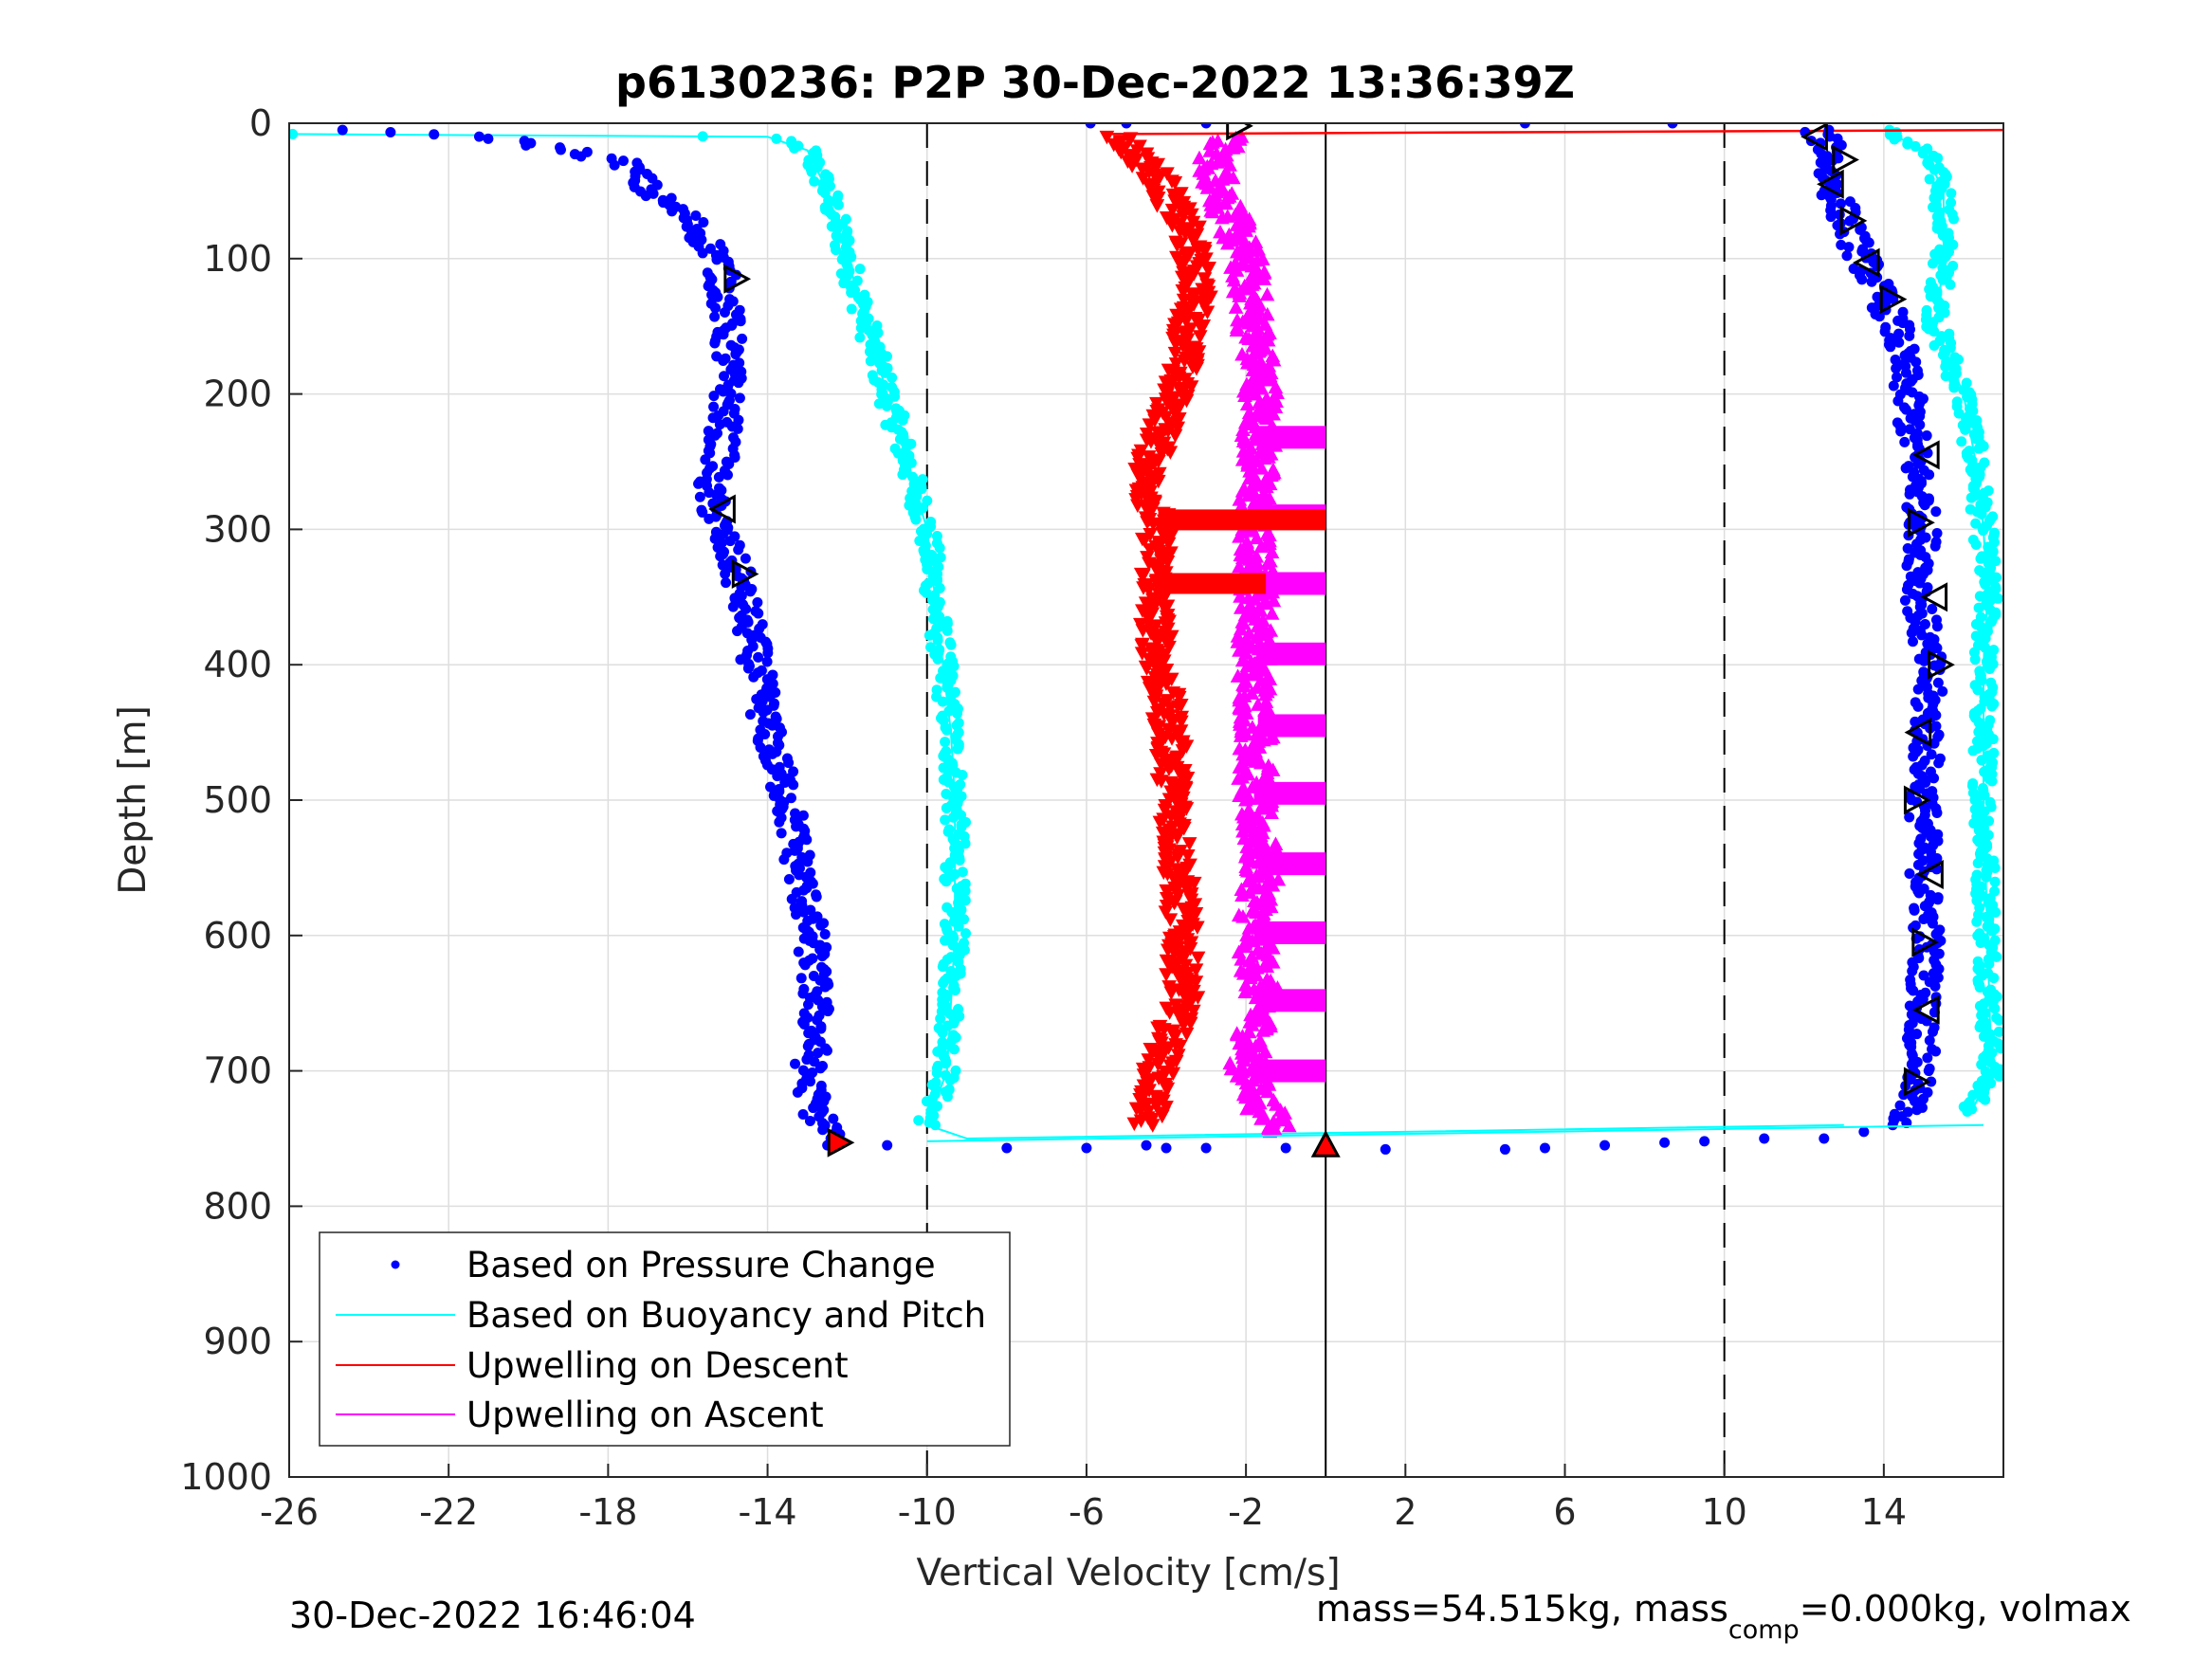 The width and height of the screenshot is (2212, 1659). What do you see at coordinates (1764, 1630) in the screenshot?
I see `footer-params-subscript: comp` at bounding box center [1764, 1630].